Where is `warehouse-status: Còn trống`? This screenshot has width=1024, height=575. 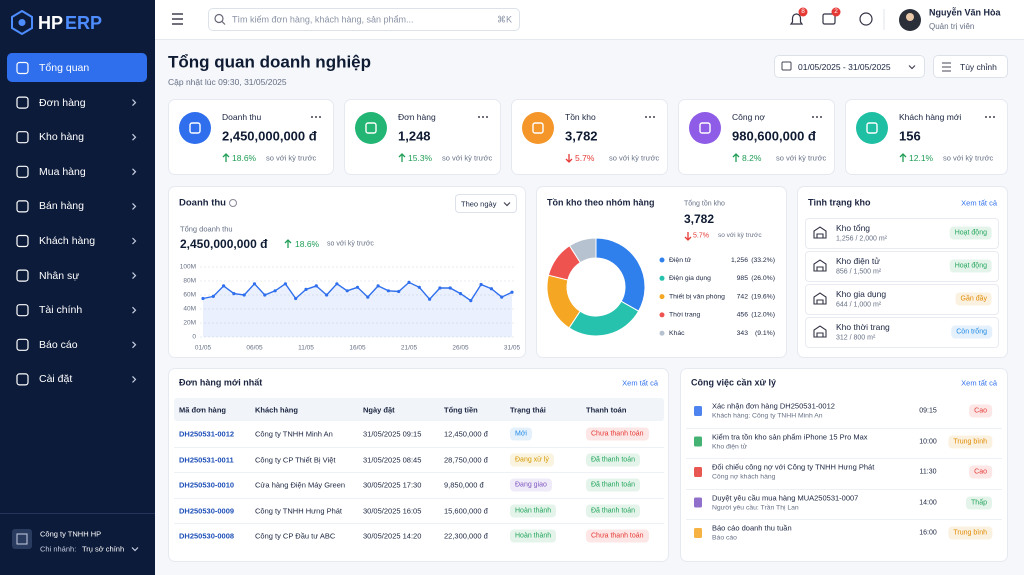
warehouse-status: Còn trống is located at coordinates (971, 332).